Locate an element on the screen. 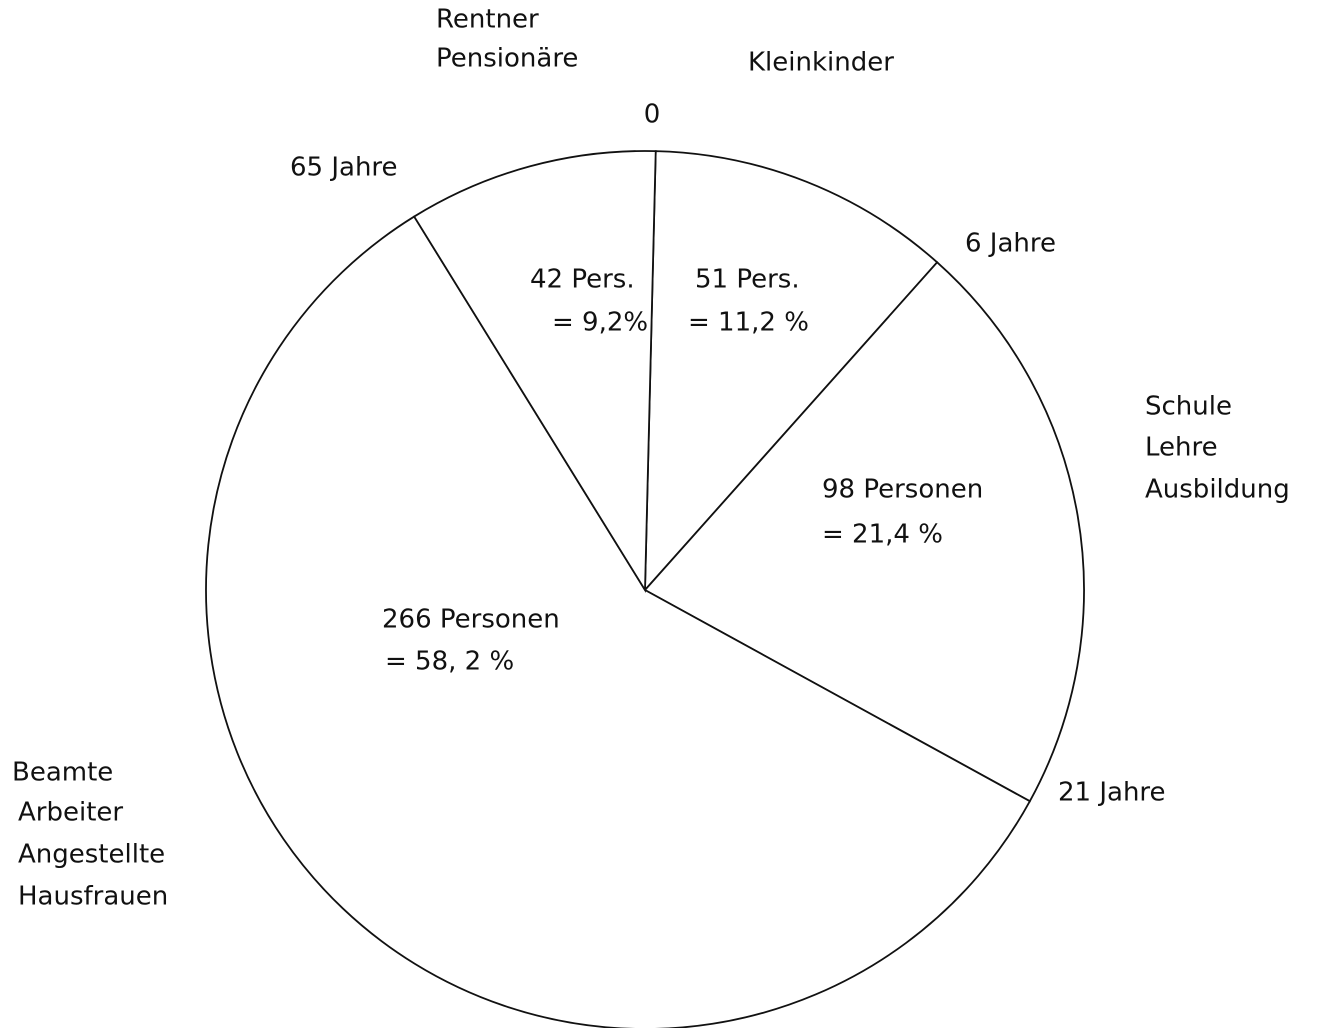 This screenshot has height=1028, width=1334. value-label: = 11,2 % is located at coordinates (748, 323).